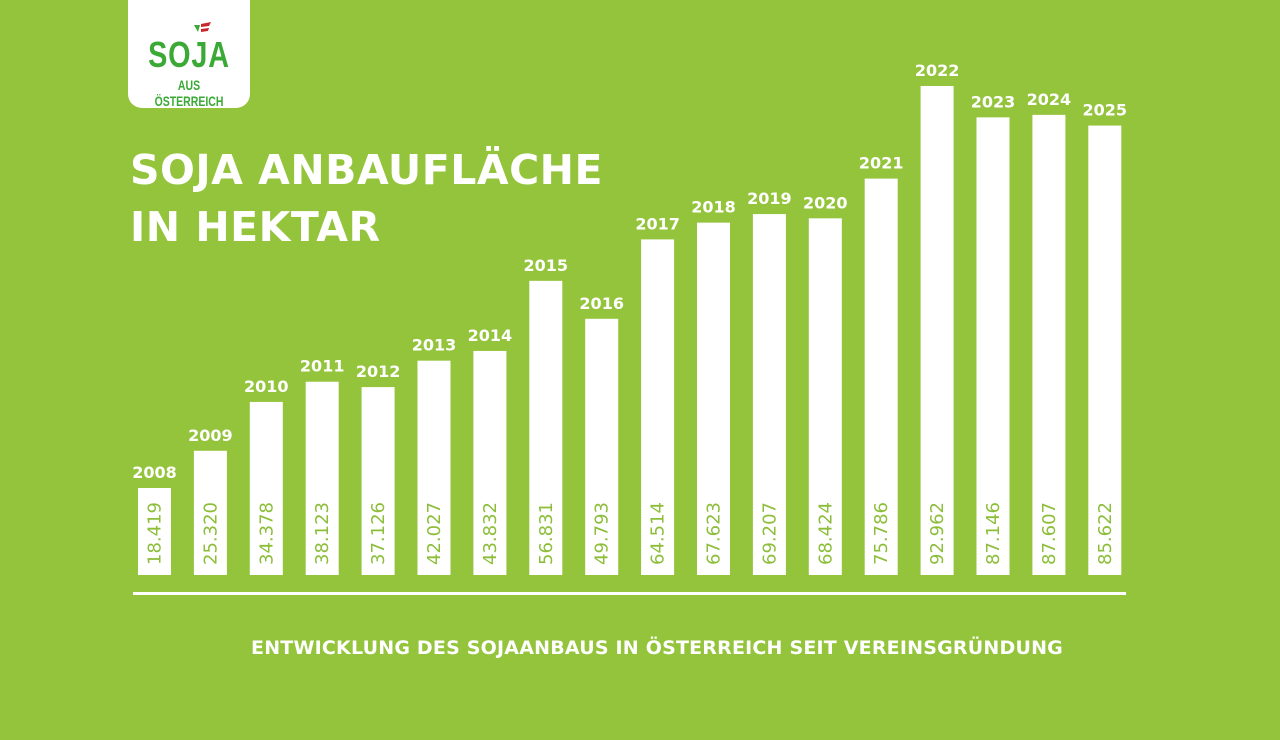  What do you see at coordinates (378, 533) in the screenshot?
I see `value-label: 37.126` at bounding box center [378, 533].